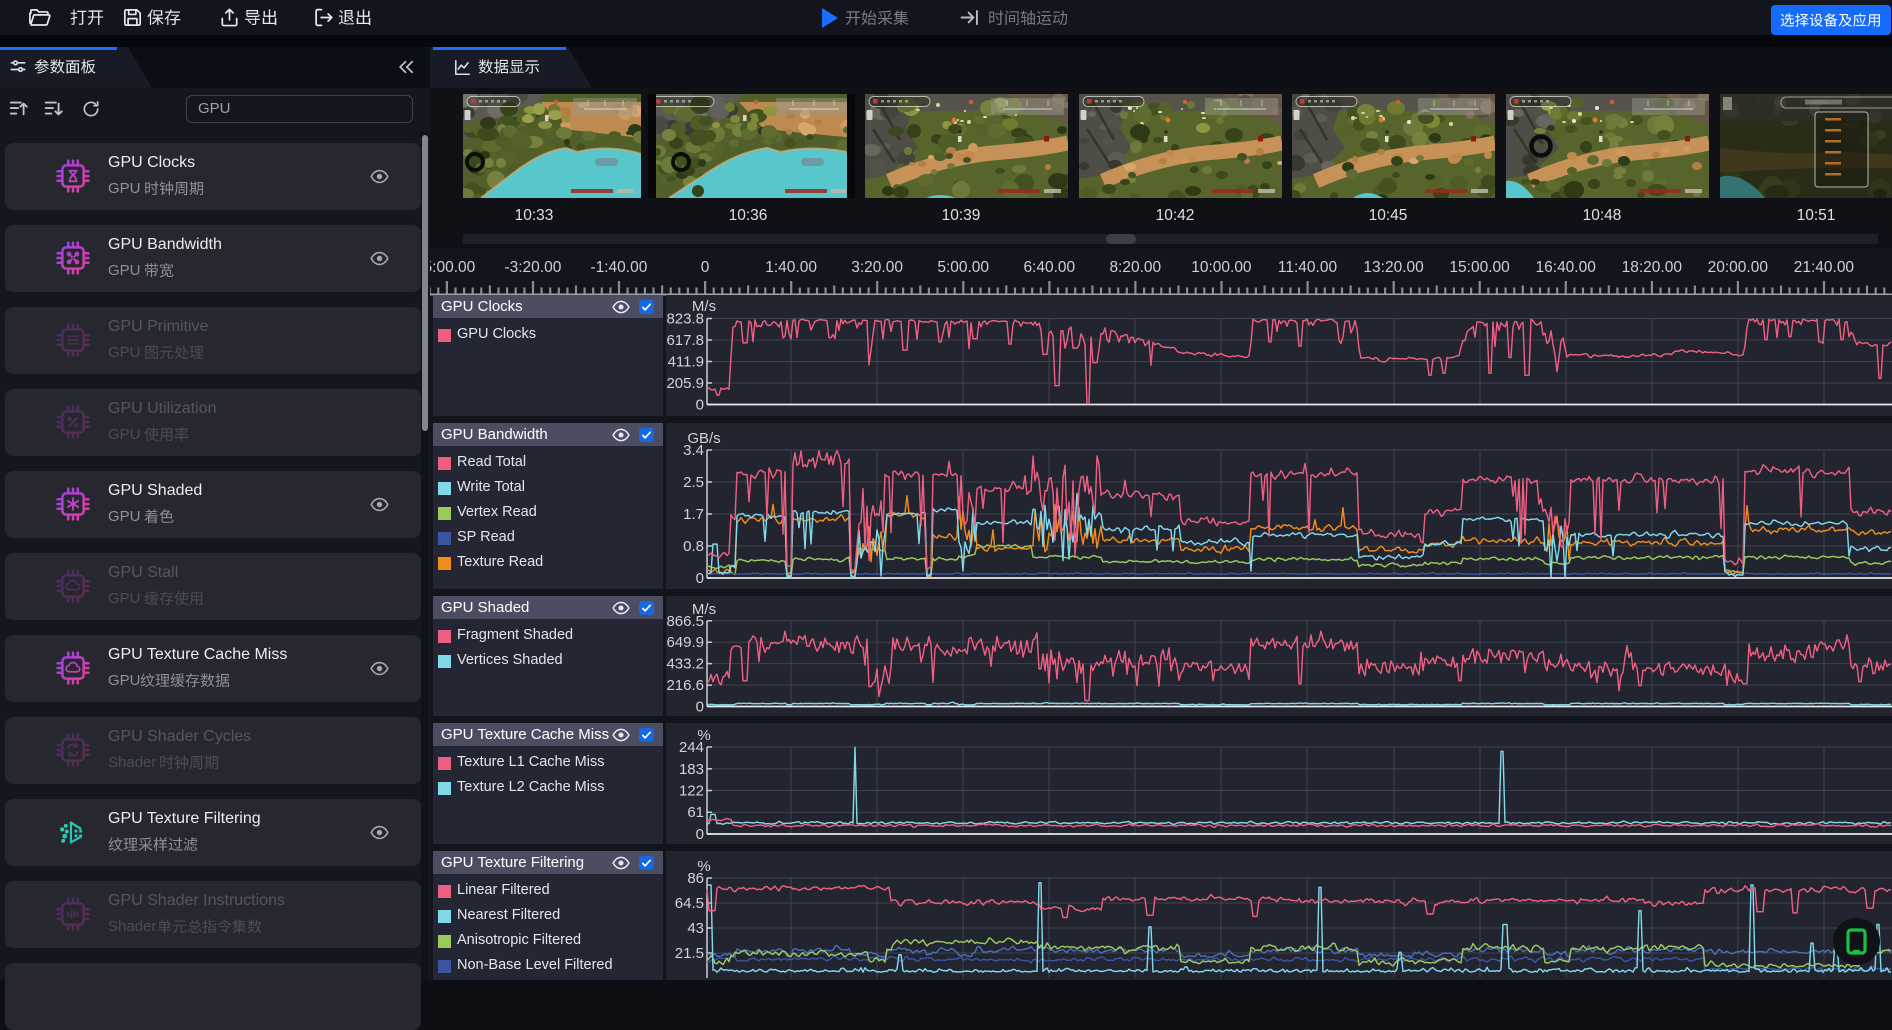 The height and width of the screenshot is (1030, 1892). Describe the element at coordinates (685, 664) in the screenshot. I see `svg-text: 433.2` at that location.